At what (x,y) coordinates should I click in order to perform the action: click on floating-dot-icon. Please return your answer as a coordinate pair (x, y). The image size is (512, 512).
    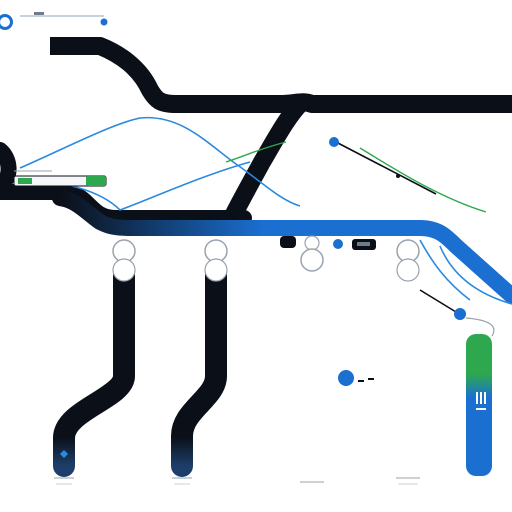
    Looking at the image, I should click on (356, 378).